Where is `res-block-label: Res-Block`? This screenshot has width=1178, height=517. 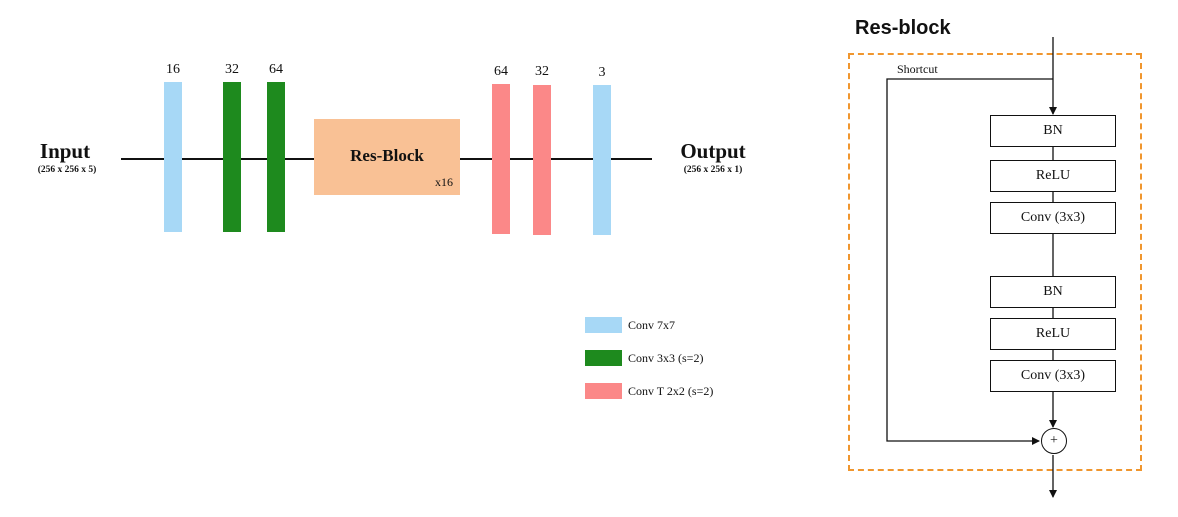 res-block-label: Res-Block is located at coordinates (387, 155).